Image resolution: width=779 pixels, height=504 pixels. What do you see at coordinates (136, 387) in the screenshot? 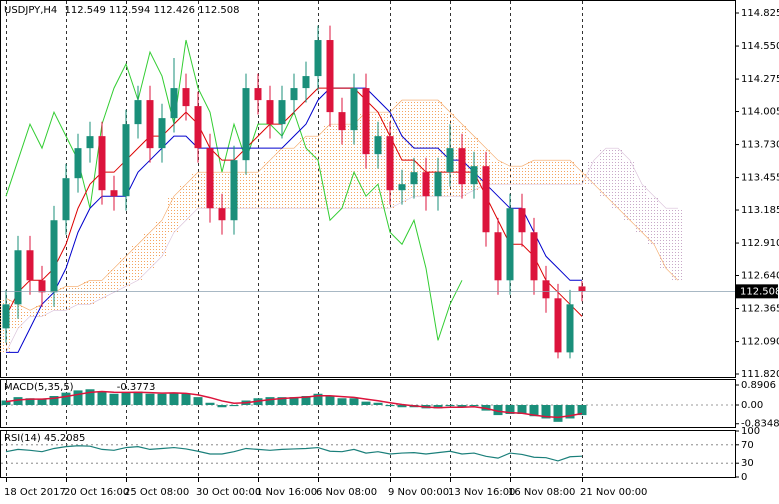
I see `macd-signal-value: -0.3773` at bounding box center [136, 387].